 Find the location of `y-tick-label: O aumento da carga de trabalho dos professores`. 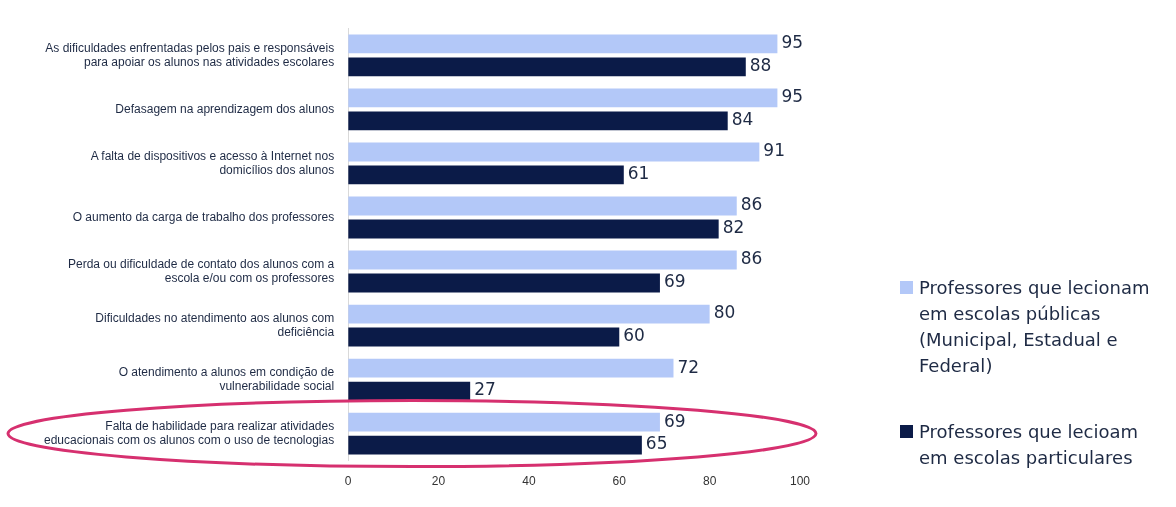

y-tick-label: O aumento da carga de trabalho dos professores is located at coordinates (203, 216).